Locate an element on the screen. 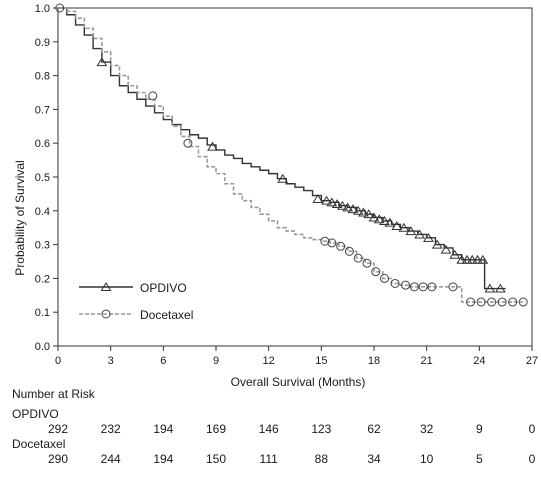 The image size is (541, 480). y-tick-label: 0.8 is located at coordinates (42, 77).